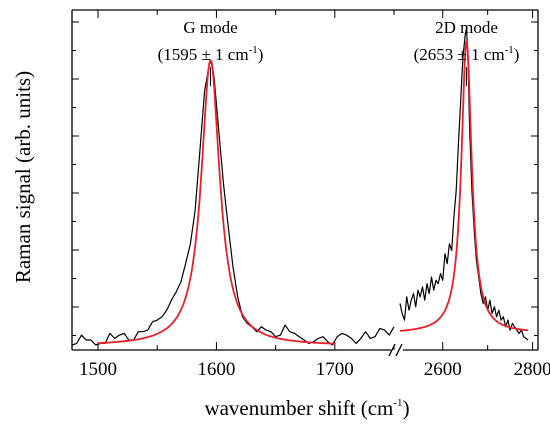 This screenshot has width=550, height=428. I want to click on x-tick-label: 2600, so click(443, 369).